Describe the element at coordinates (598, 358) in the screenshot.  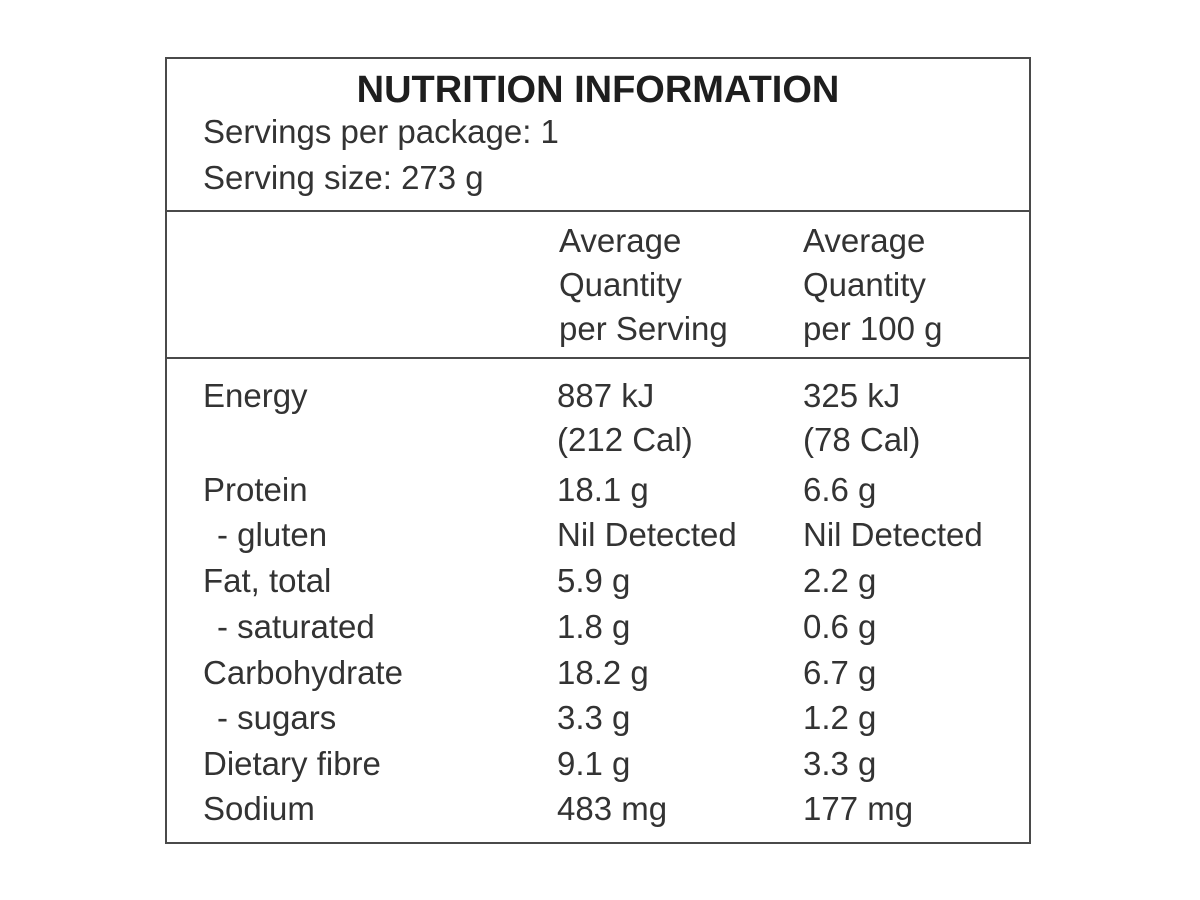
I see `column-header-divider` at that location.